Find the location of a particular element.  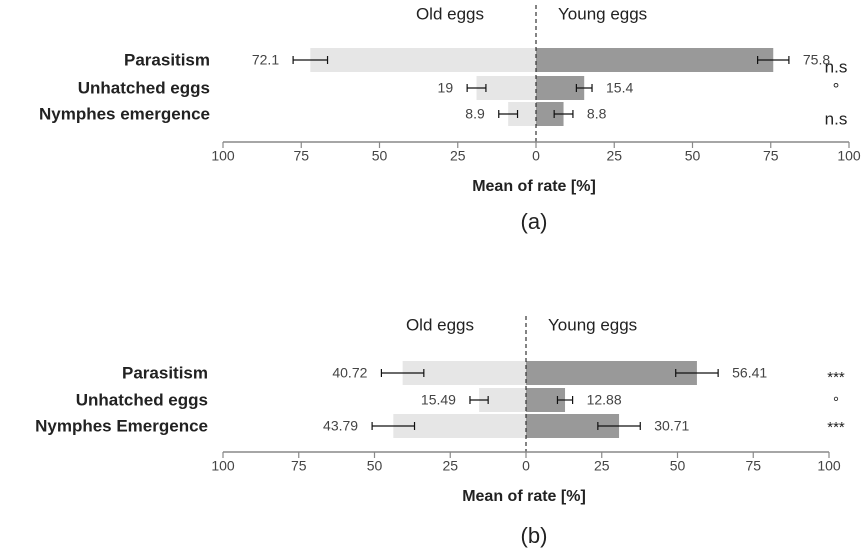

panel-b-value-old-2: 43.79 is located at coordinates (340, 426).